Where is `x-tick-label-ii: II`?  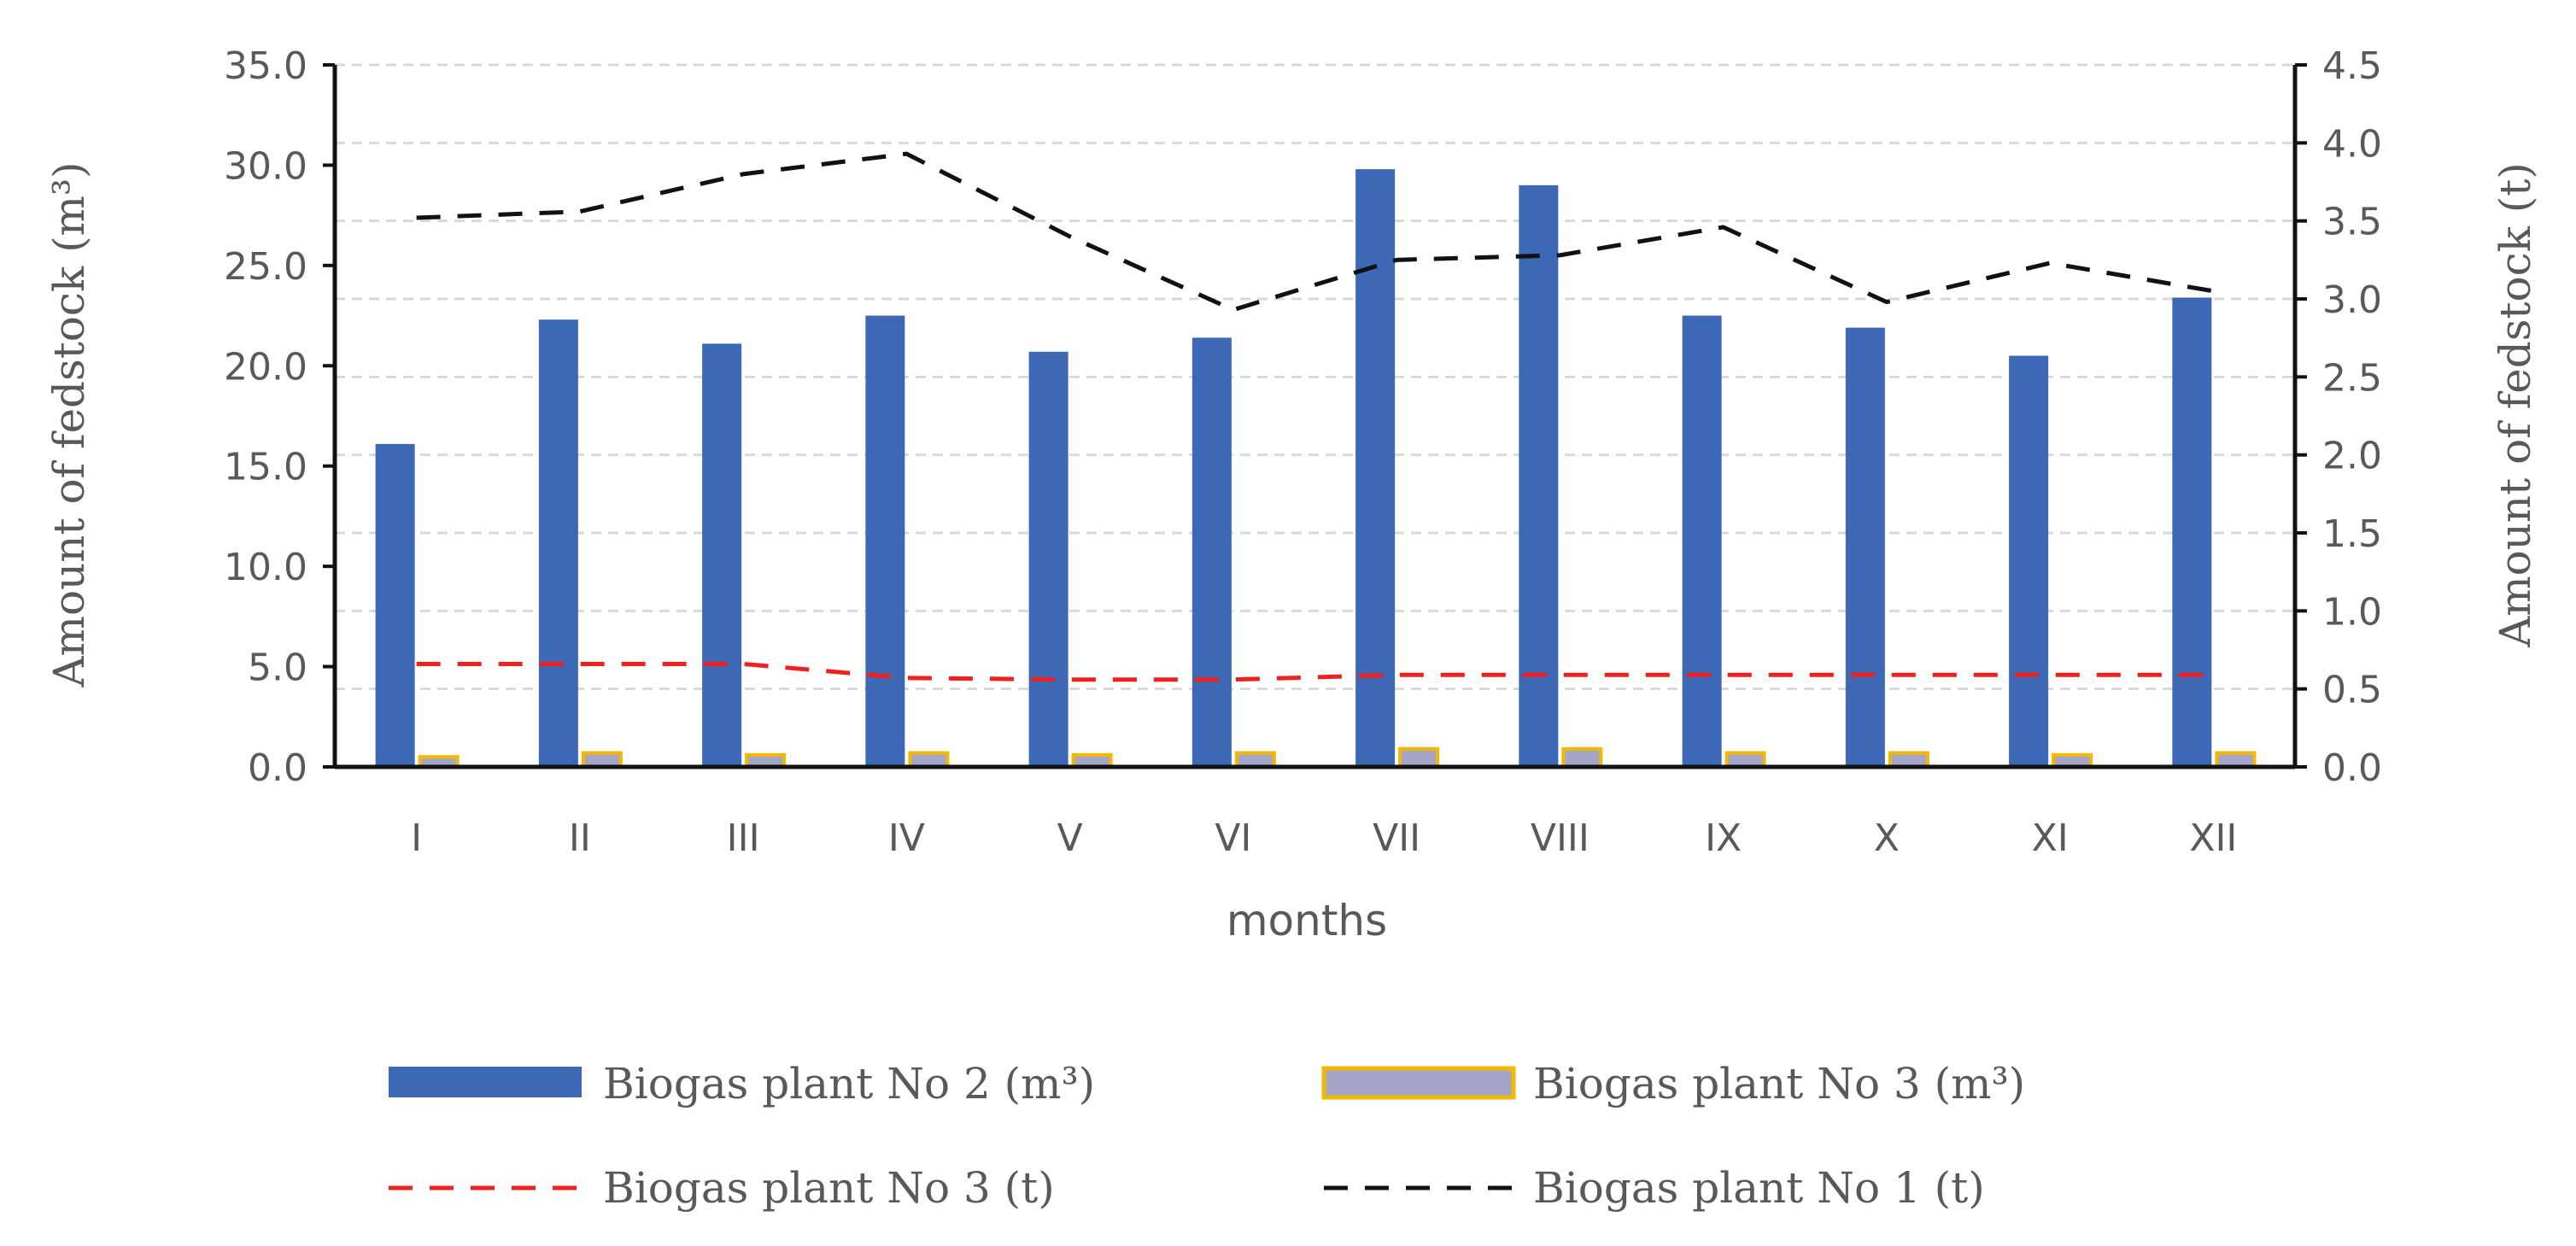
x-tick-label-ii: II is located at coordinates (580, 838).